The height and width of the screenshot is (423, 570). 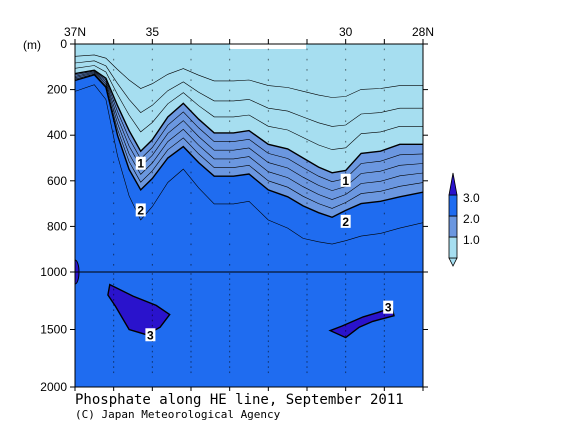 I want to click on legend-swatch-low, so click(x=453, y=247).